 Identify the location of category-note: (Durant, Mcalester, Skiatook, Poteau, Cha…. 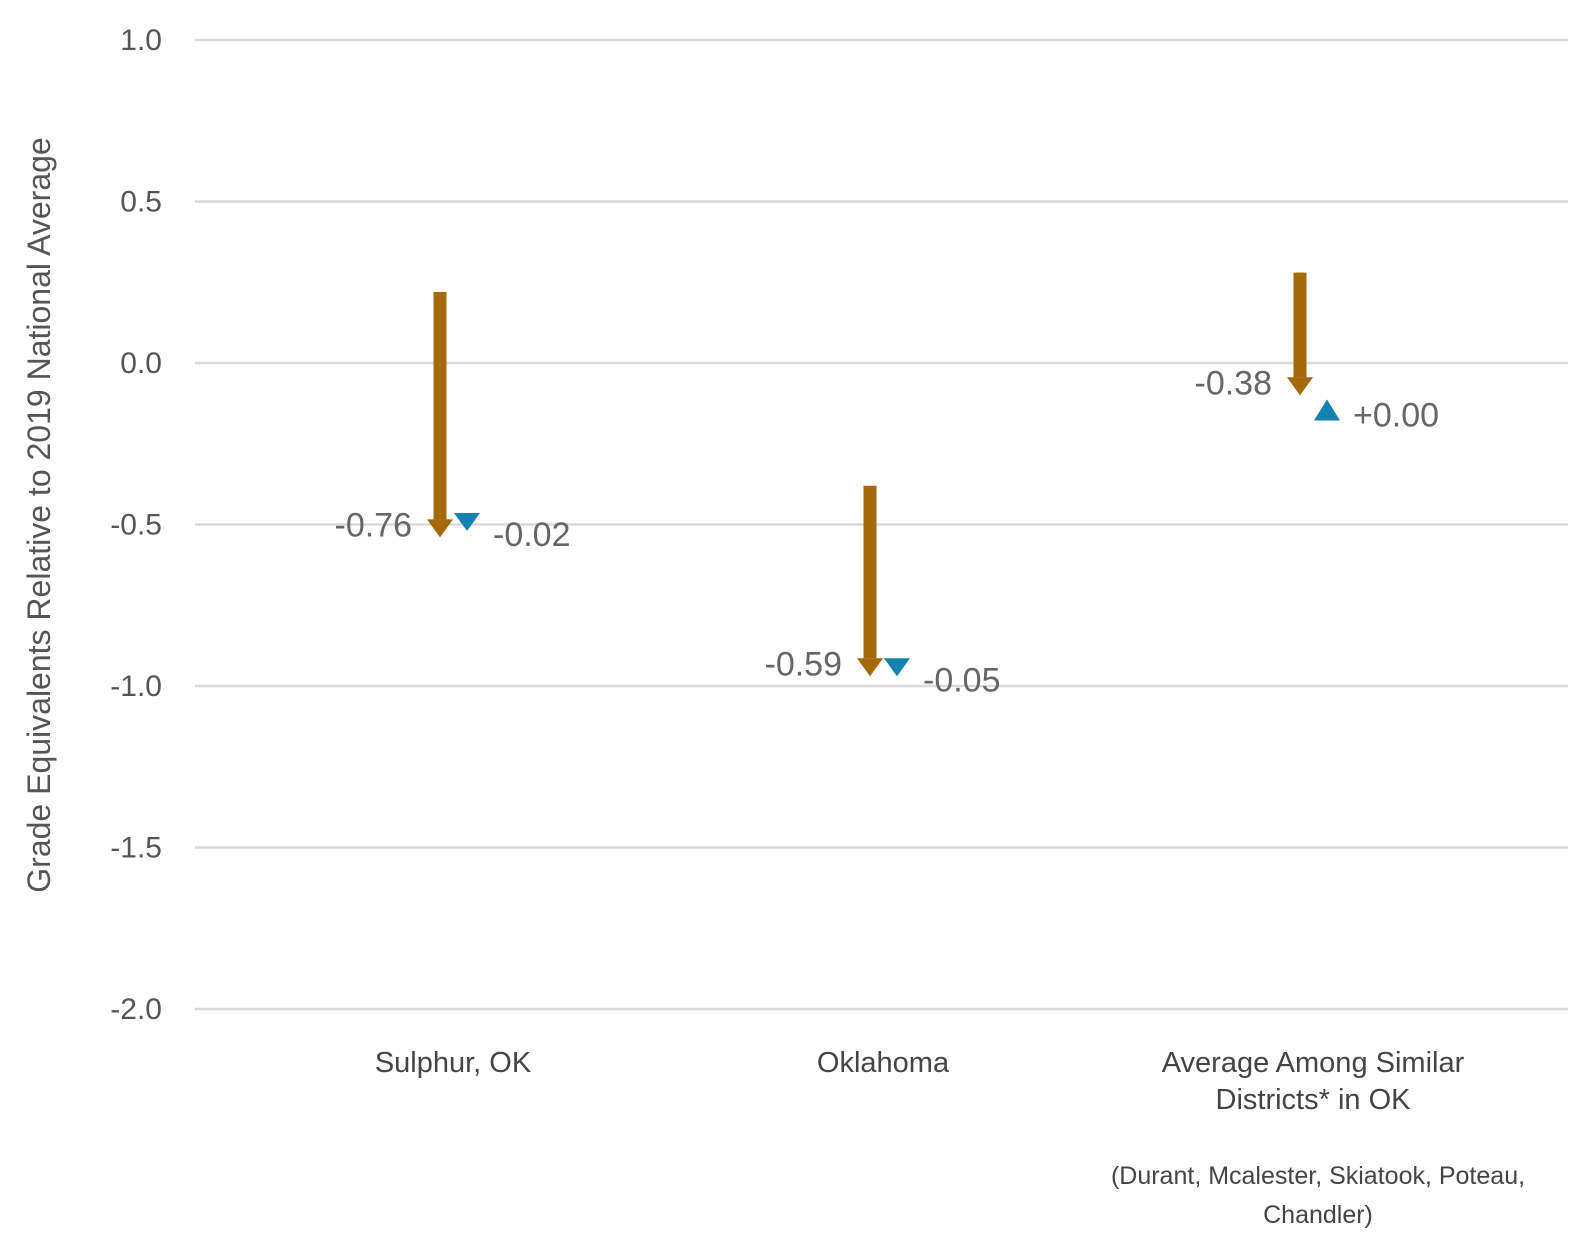
(1318, 1195).